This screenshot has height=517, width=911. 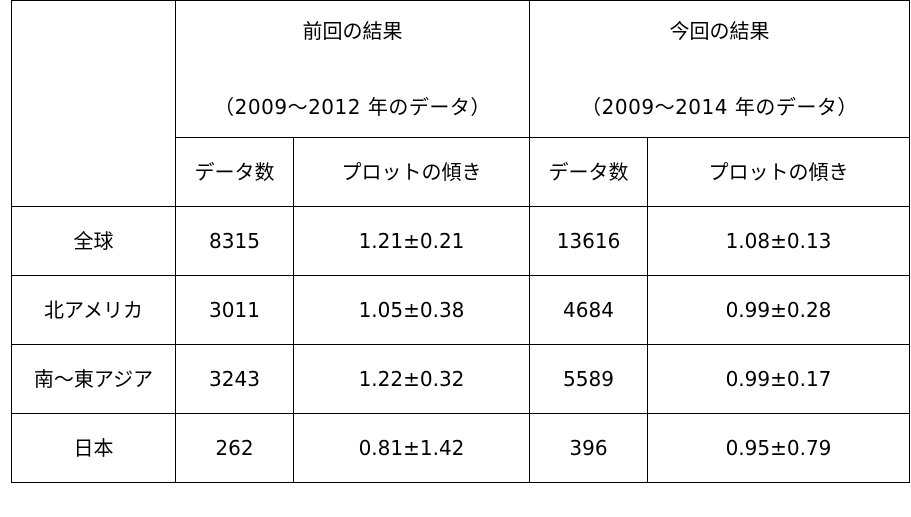 I want to click on curr-slope-cell: 0.99±0.17, so click(x=778, y=379).